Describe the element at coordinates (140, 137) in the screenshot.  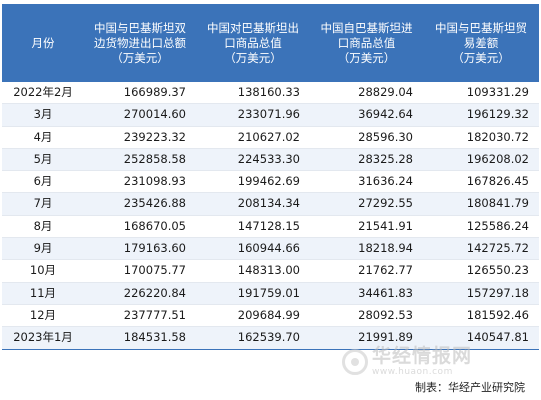
I see `cell-total: 239223.32` at that location.